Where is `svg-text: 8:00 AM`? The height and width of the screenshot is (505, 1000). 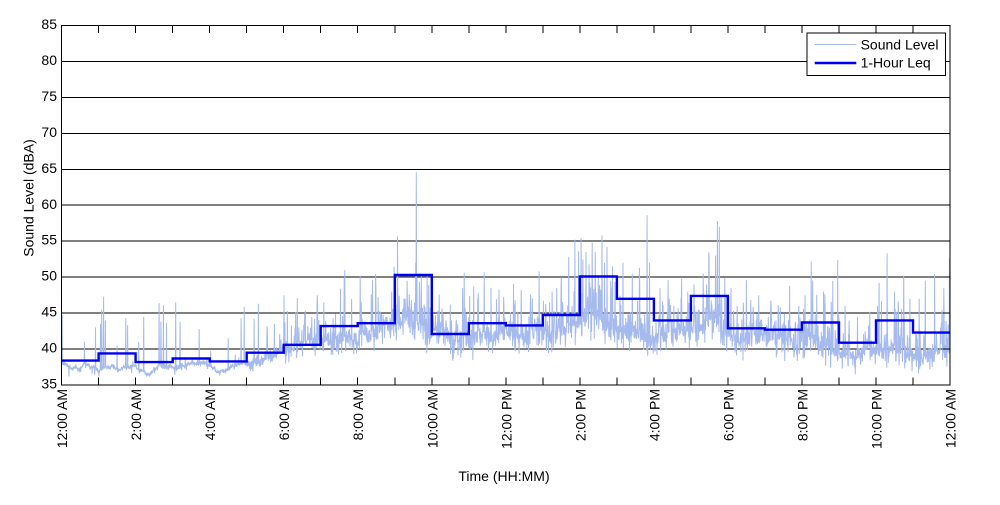
svg-text: 8:00 AM is located at coordinates (358, 414).